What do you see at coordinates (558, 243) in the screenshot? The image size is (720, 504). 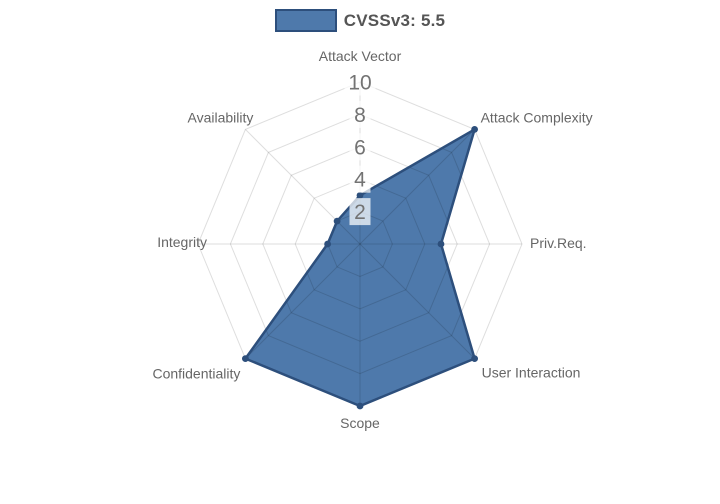 I see `svg-text: Priv.Req.` at bounding box center [558, 243].